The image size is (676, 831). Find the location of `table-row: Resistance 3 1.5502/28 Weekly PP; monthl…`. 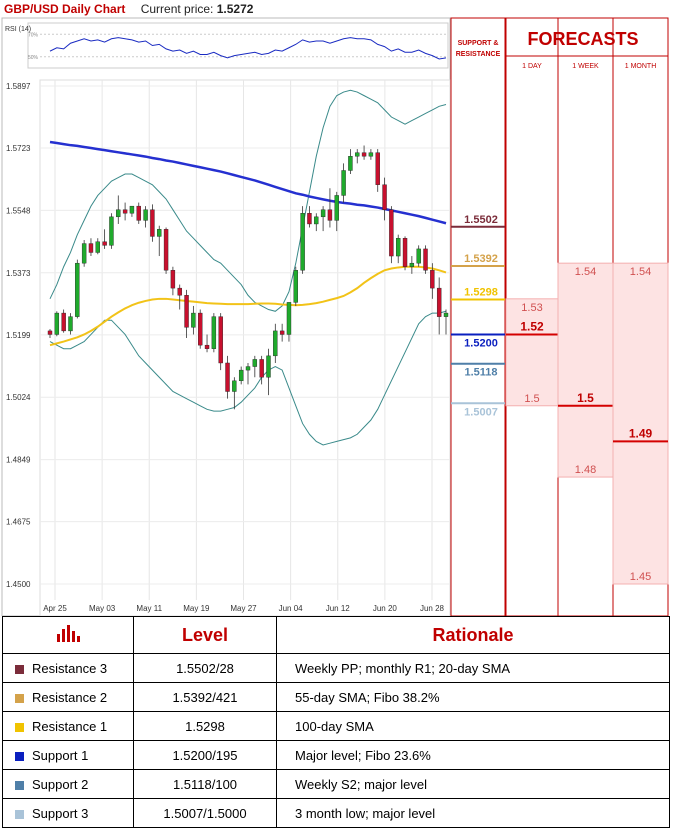

table-row: Resistance 3 1.5502/28 Weekly PP; monthl… is located at coordinates (336, 668).